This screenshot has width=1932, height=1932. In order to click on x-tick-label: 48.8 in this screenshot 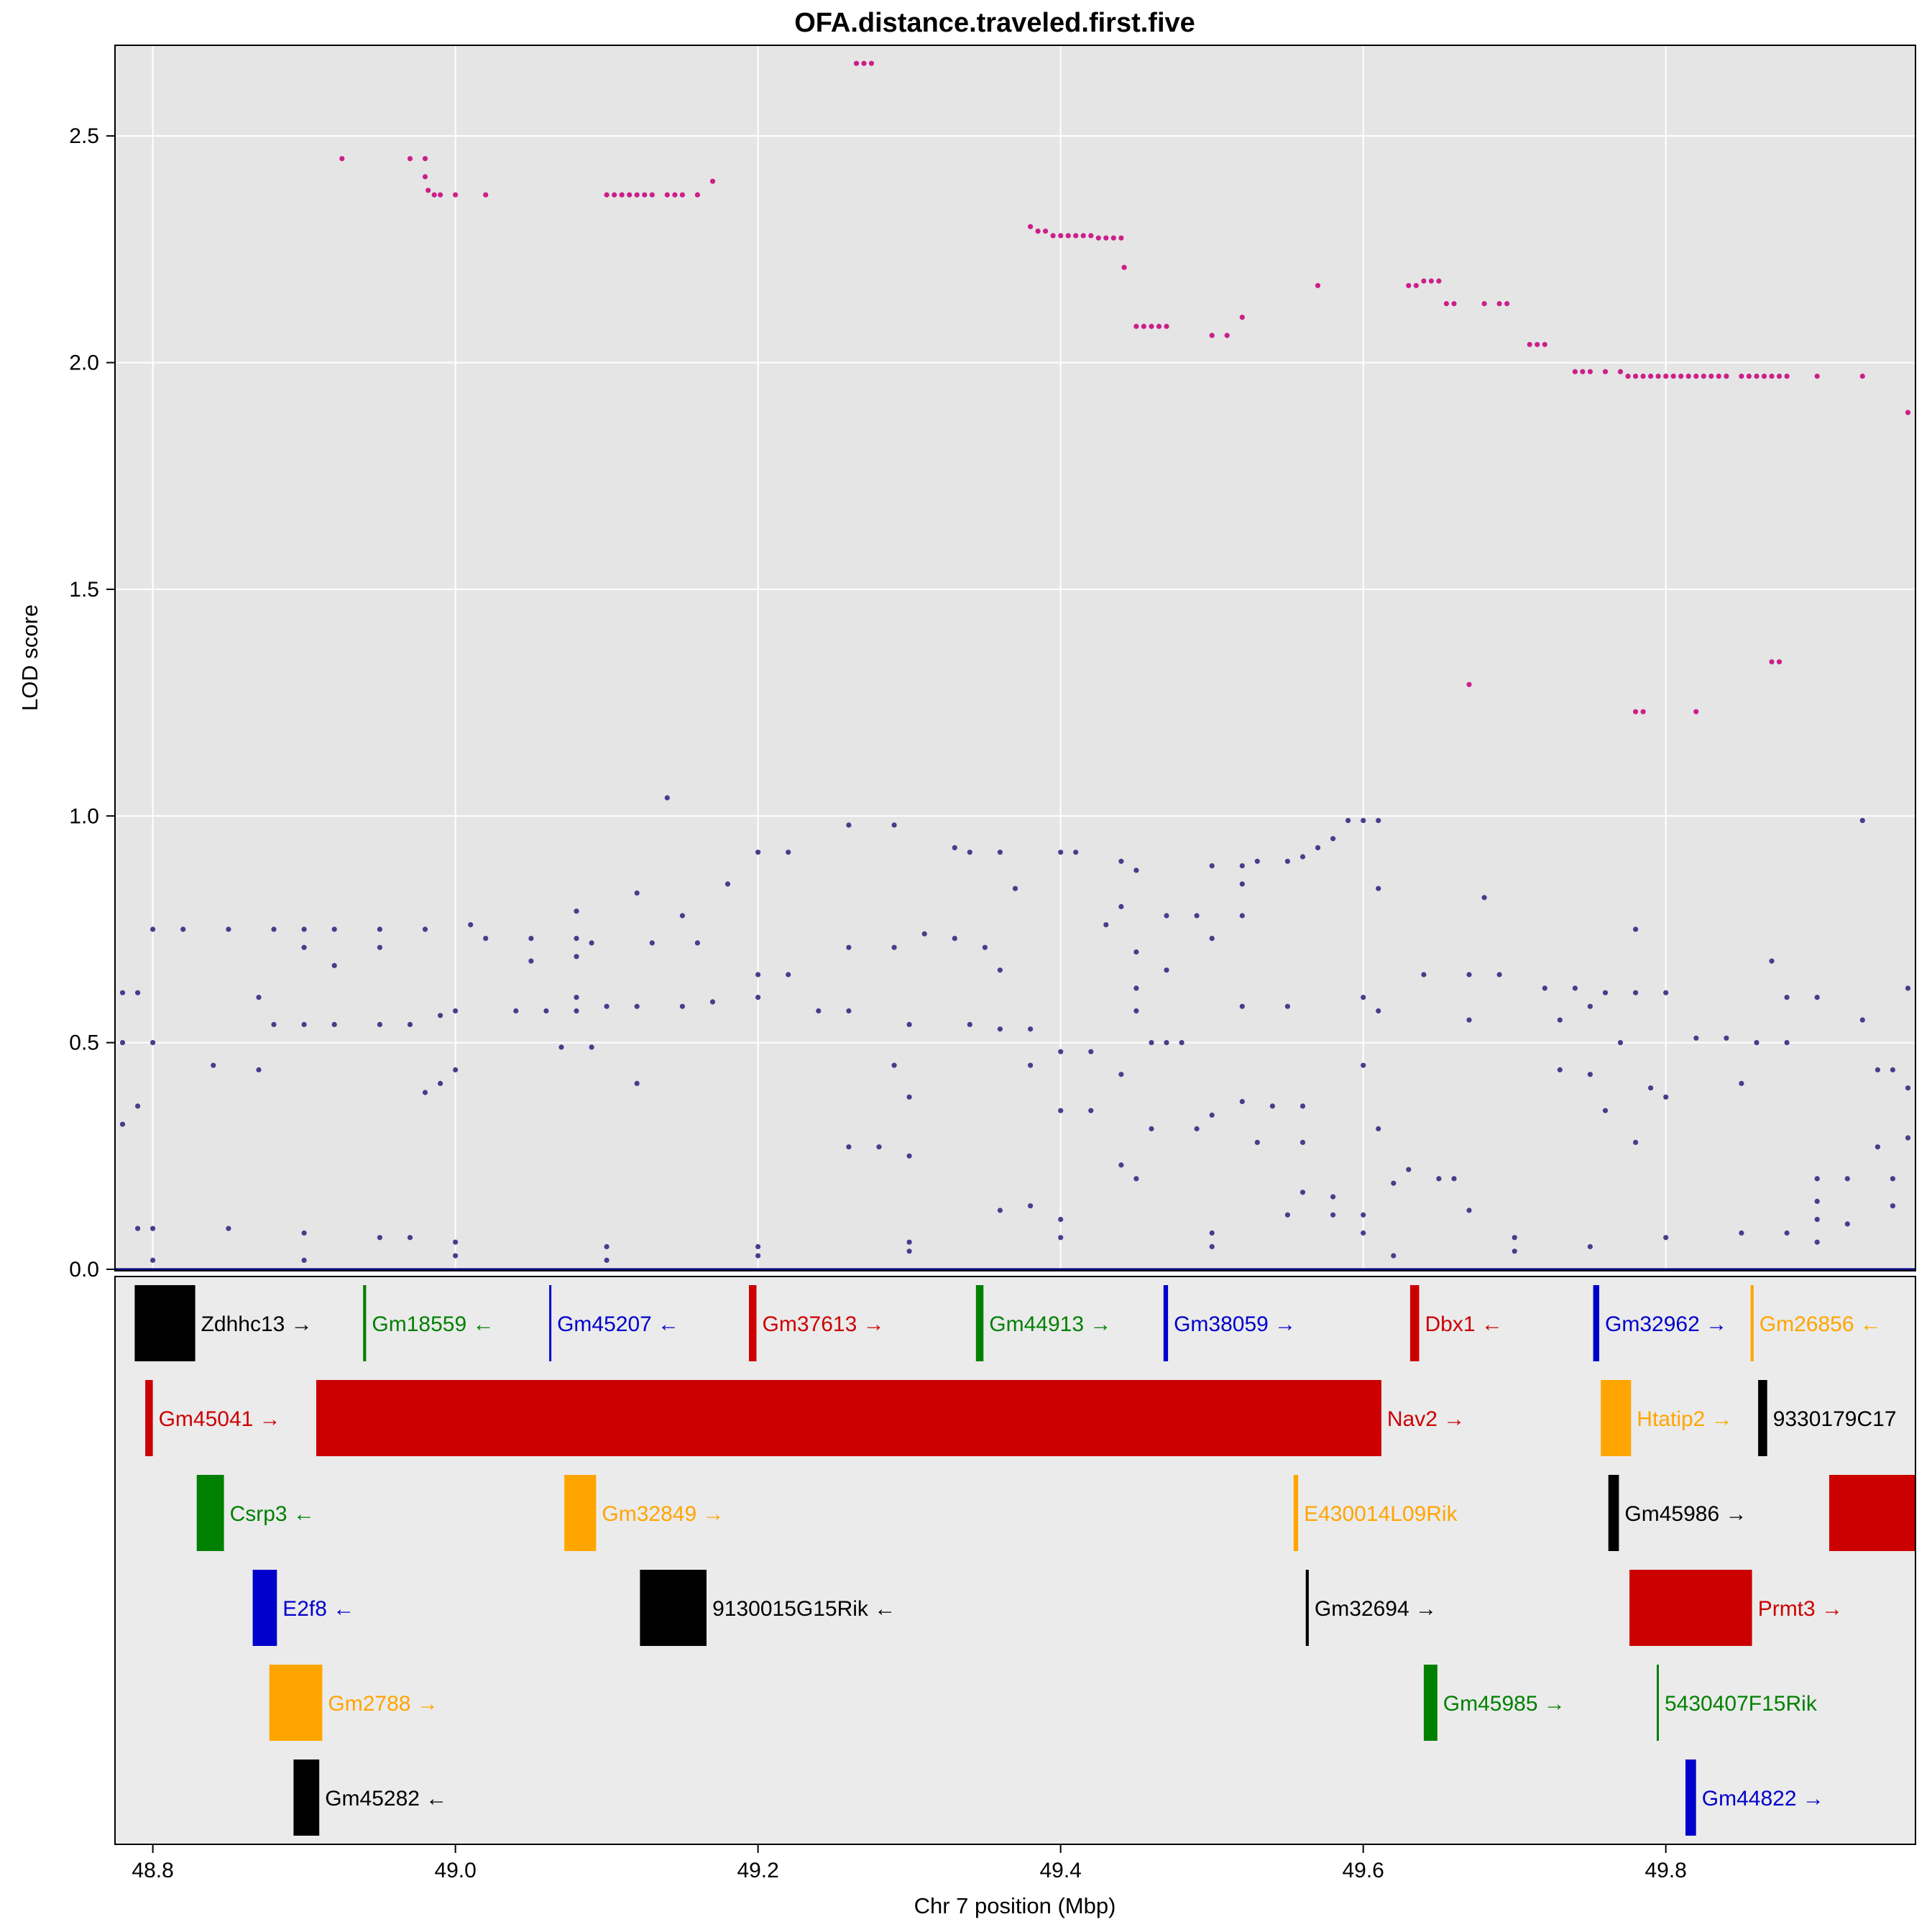, I will do `click(152, 1870)`.